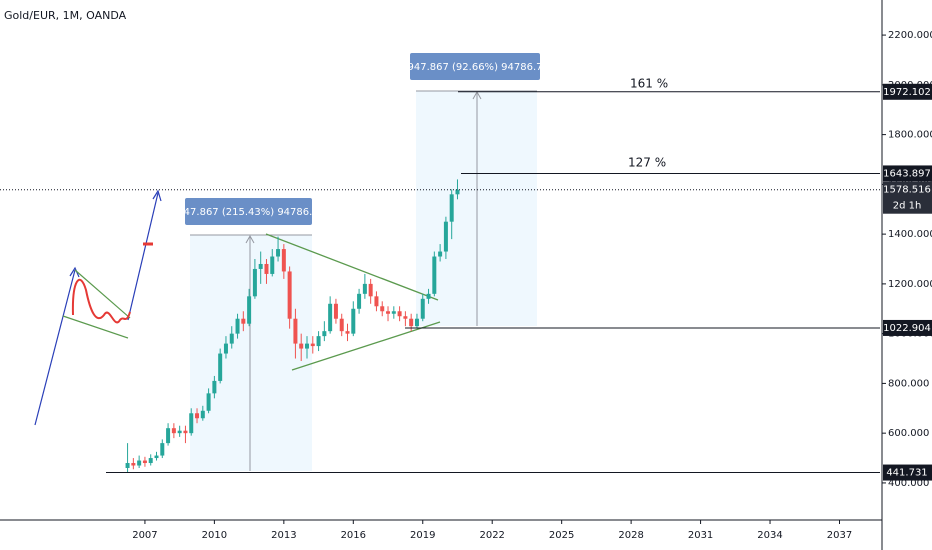 The width and height of the screenshot is (932, 550). I want to click on sketch-pennant, so click(96, 304).